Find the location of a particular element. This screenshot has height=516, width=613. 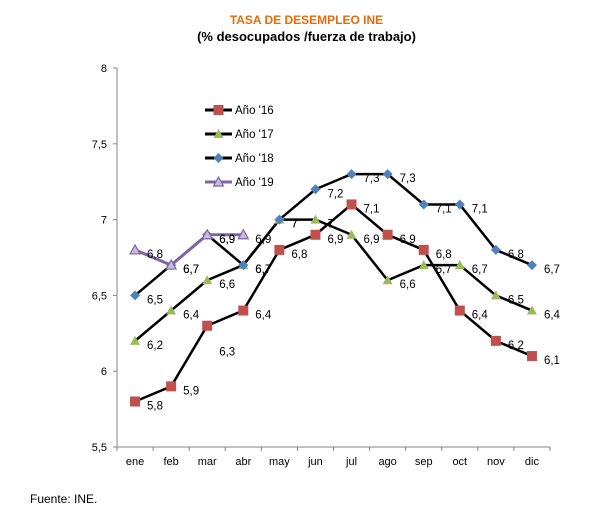

x-tick-label: nov is located at coordinates (496, 462).